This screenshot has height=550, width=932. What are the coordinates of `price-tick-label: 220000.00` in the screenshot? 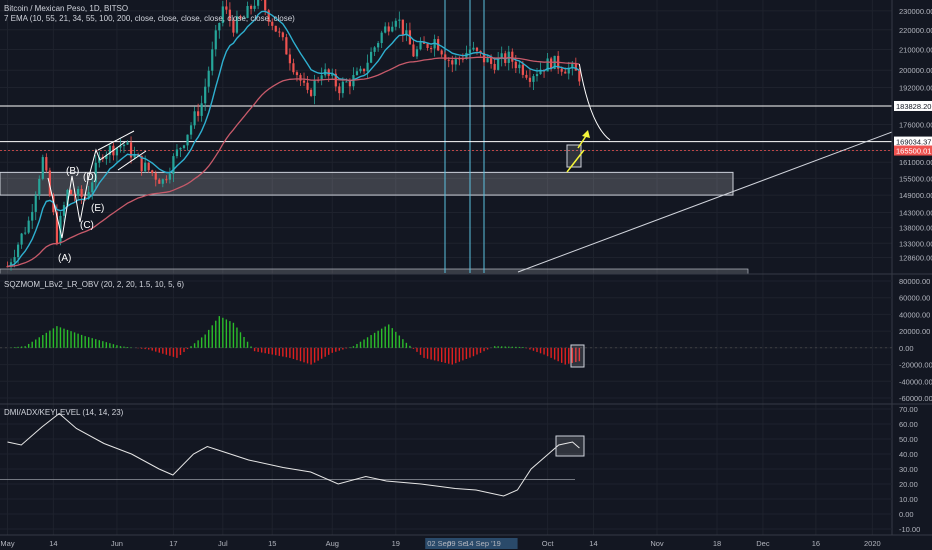 It's located at (915, 30).